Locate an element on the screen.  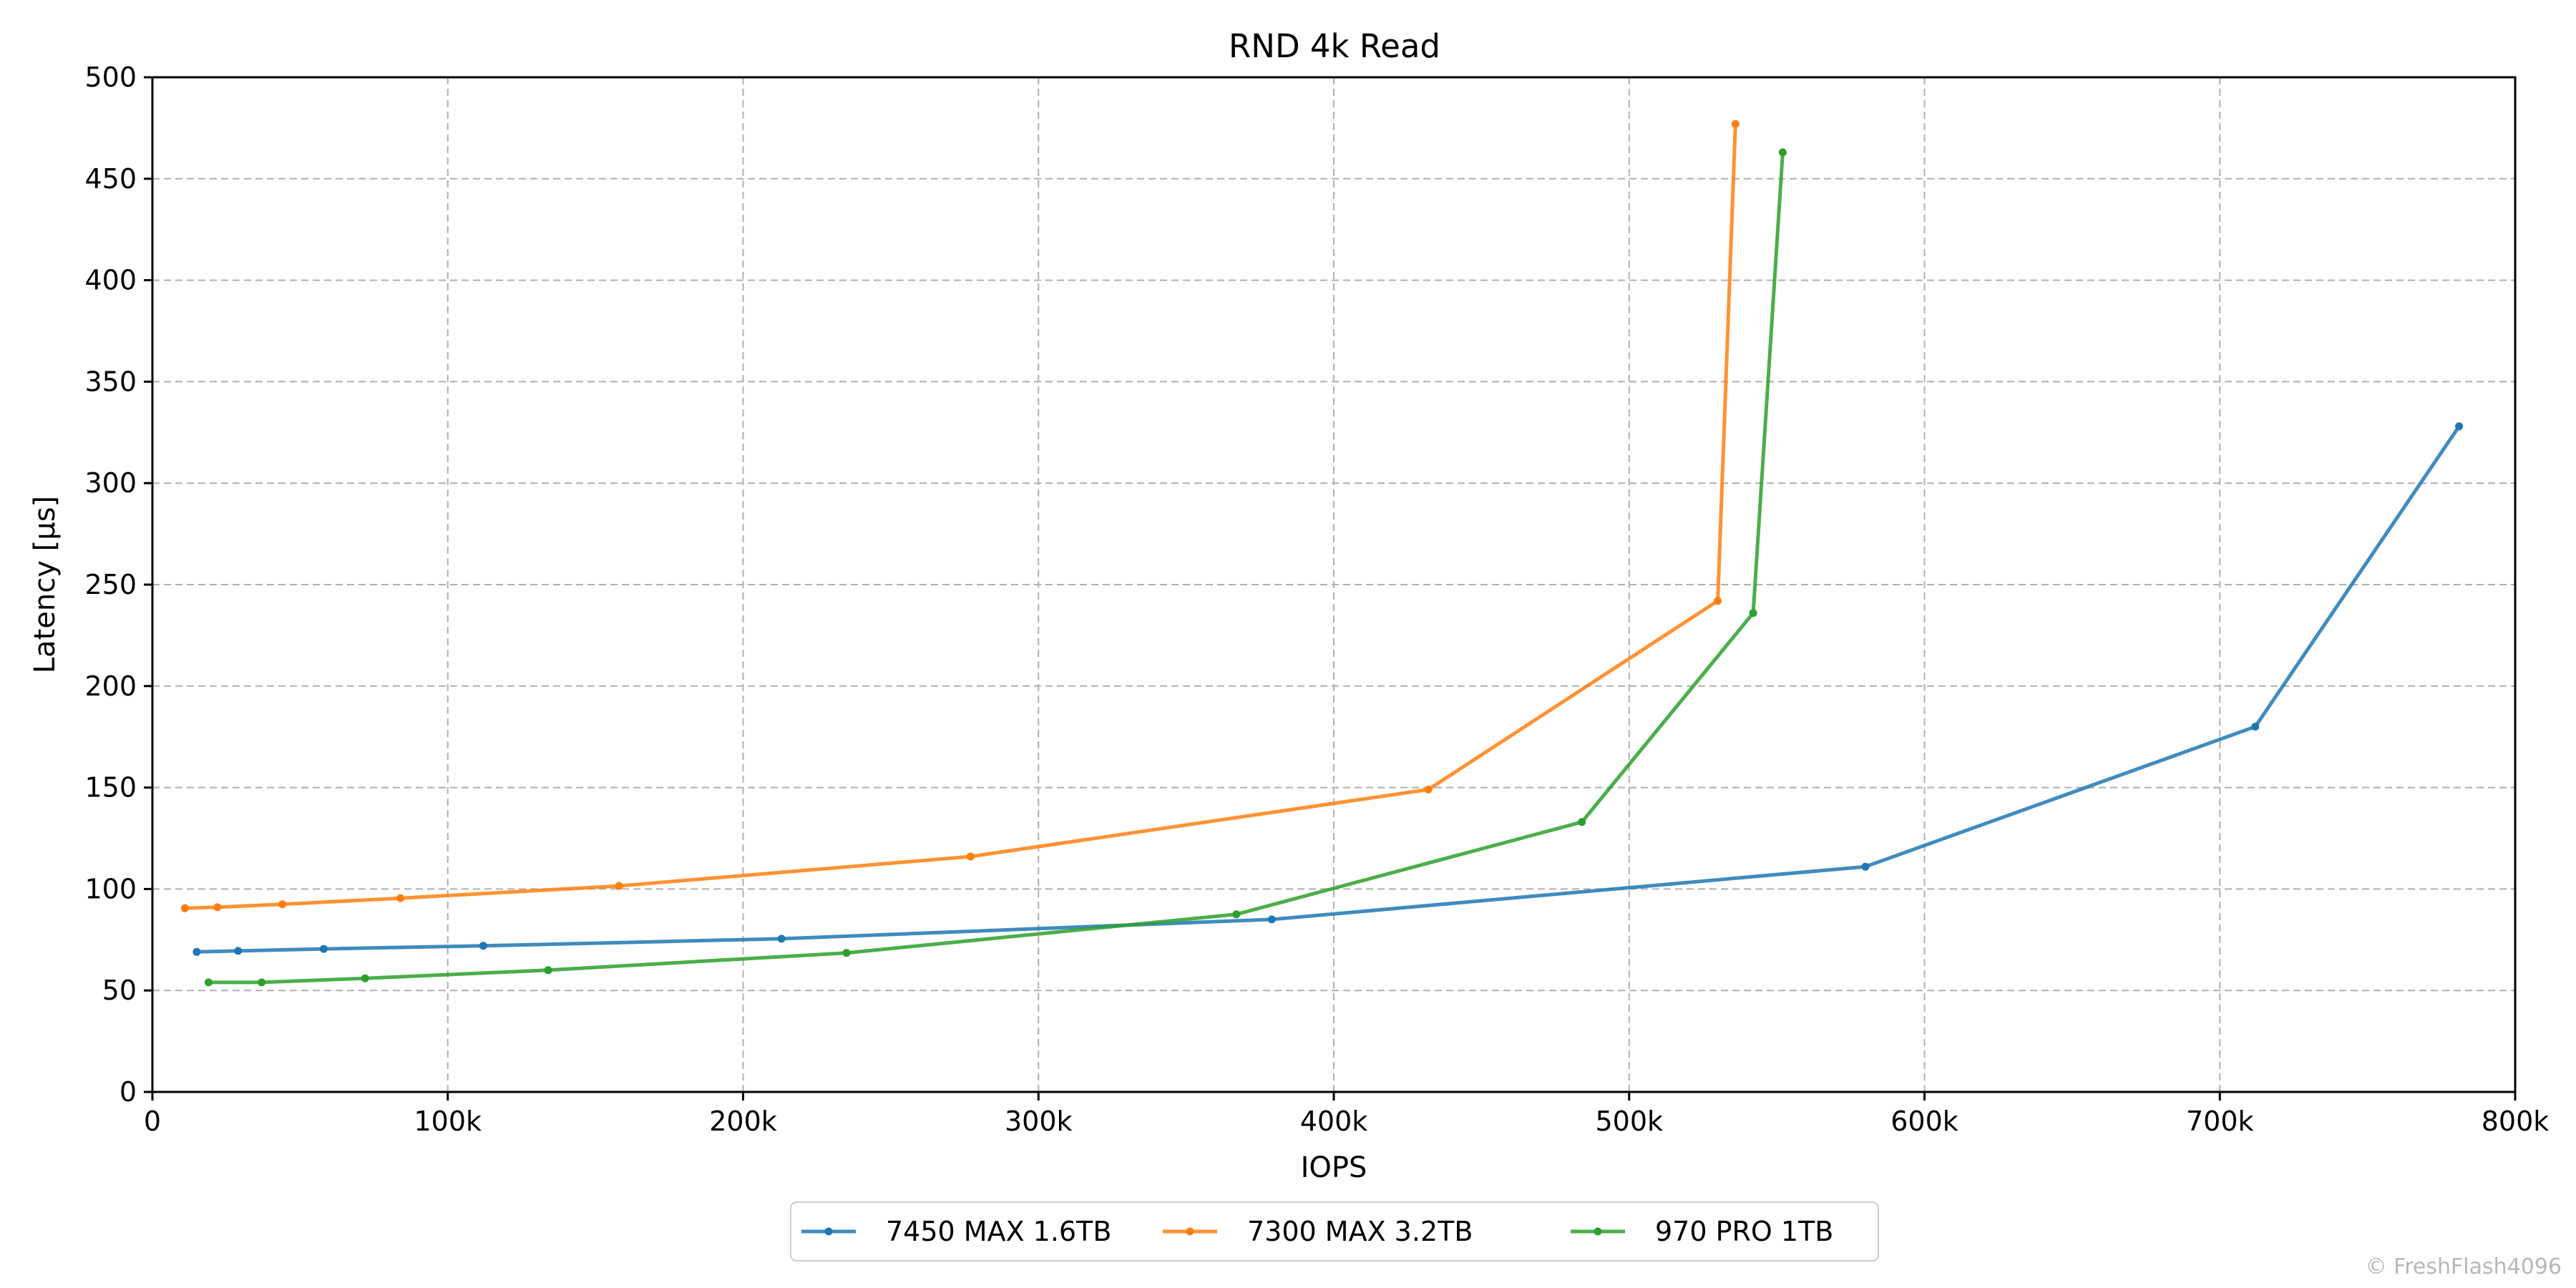
x-tick-label: 800k is located at coordinates (2516, 1121).